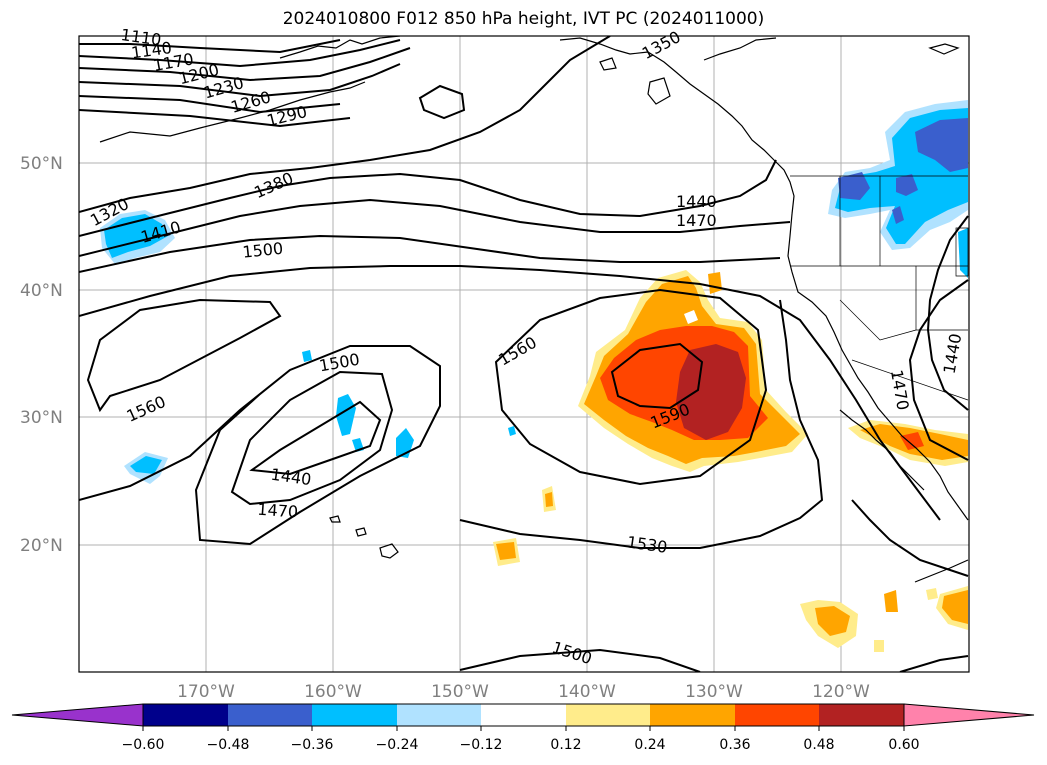  What do you see at coordinates (41, 418) in the screenshot?
I see `lat-label-30n: 30°N` at bounding box center [41, 418].